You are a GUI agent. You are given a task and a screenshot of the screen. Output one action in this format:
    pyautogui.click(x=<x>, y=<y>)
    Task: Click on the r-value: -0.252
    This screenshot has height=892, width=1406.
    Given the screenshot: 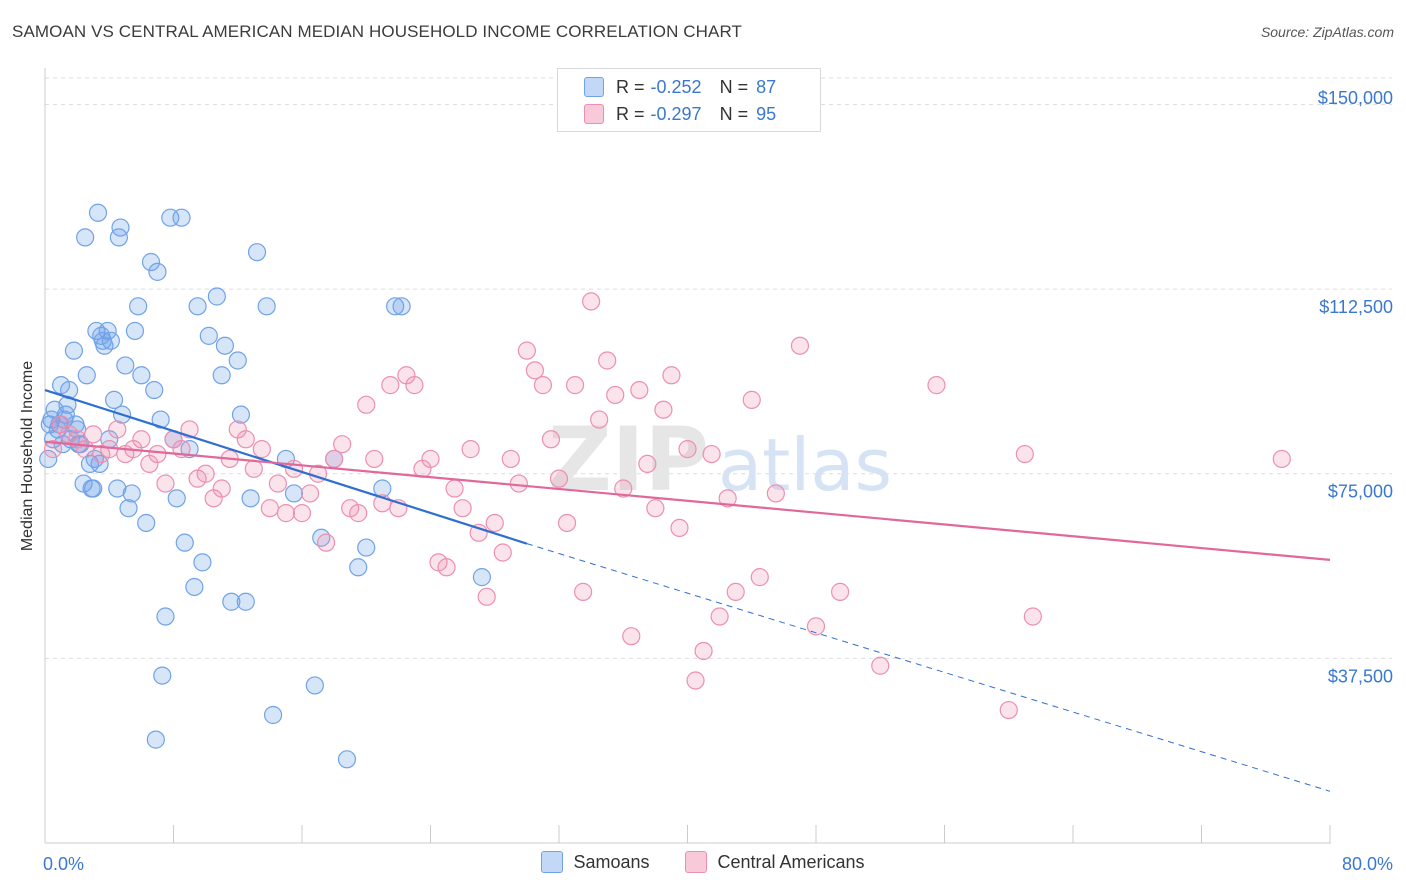 What is the action you would take?
    pyautogui.click(x=676, y=86)
    